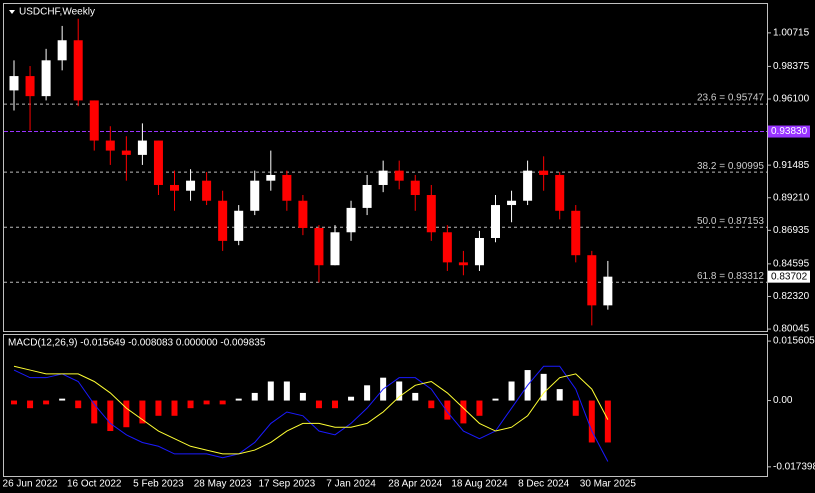  I want to click on x-tick-label: 7 Jan 2024, so click(351, 484).